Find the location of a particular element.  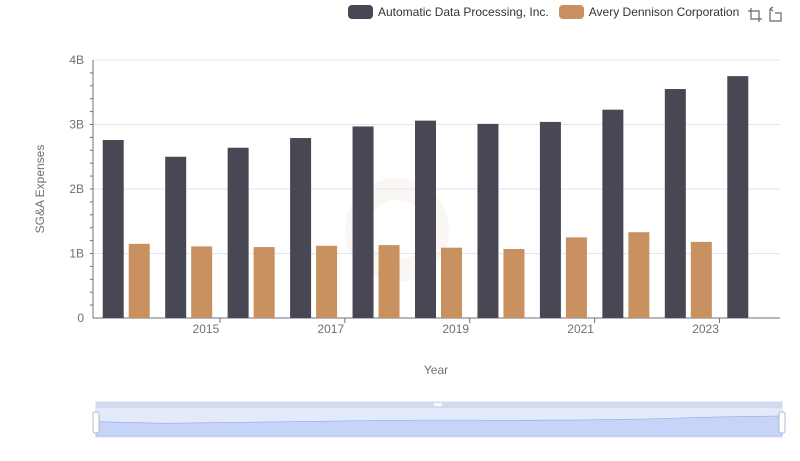

x-tick-label: 2023 is located at coordinates (705, 329).